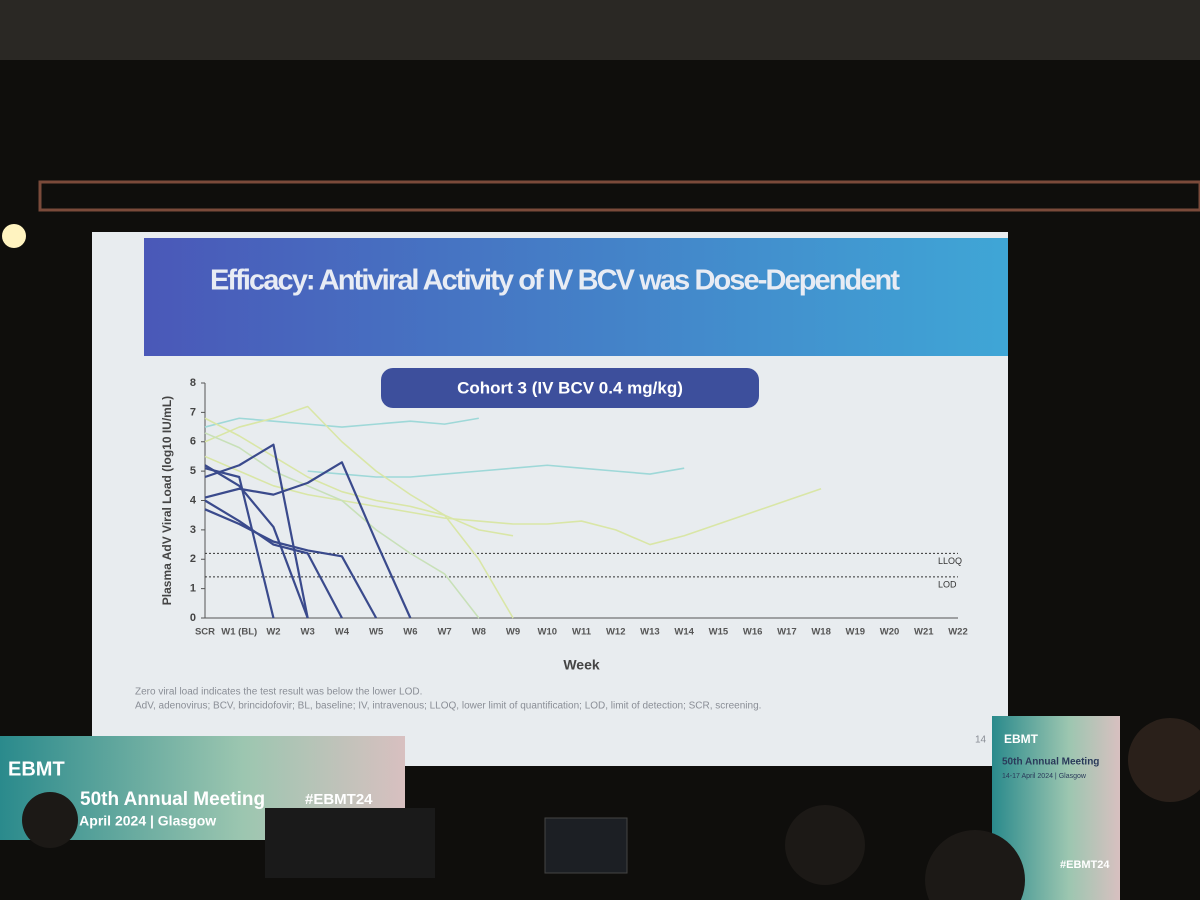 The width and height of the screenshot is (1200, 900). I want to click on x-tick-label: W9, so click(513, 632).